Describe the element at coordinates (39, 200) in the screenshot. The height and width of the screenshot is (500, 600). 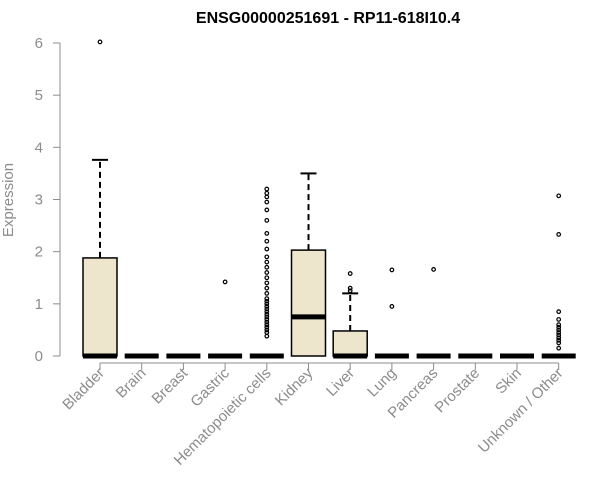
I see `y-tick-label: 3` at that location.